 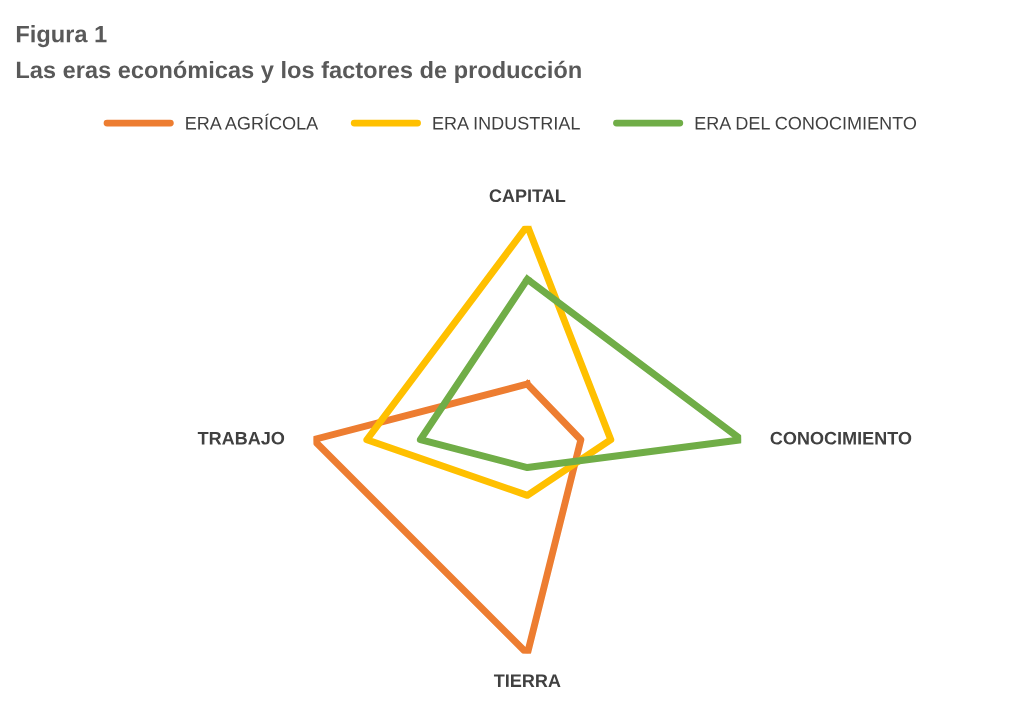 I want to click on chart-title: Figura 1, so click(x=61, y=36).